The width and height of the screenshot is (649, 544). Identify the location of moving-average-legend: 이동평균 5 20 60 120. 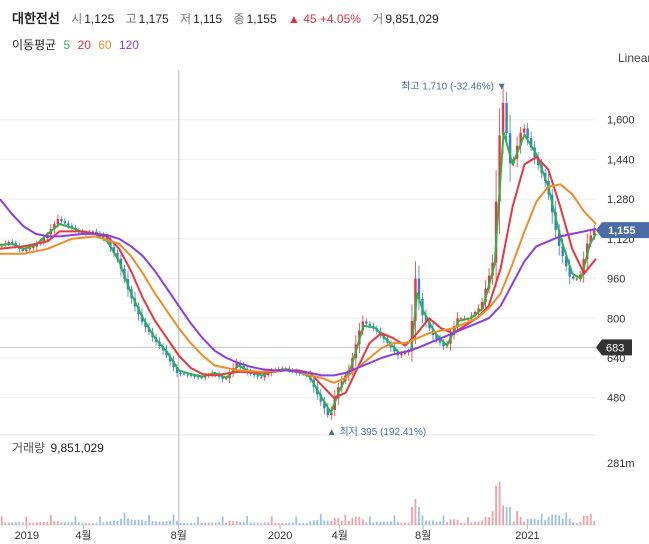
(77, 44).